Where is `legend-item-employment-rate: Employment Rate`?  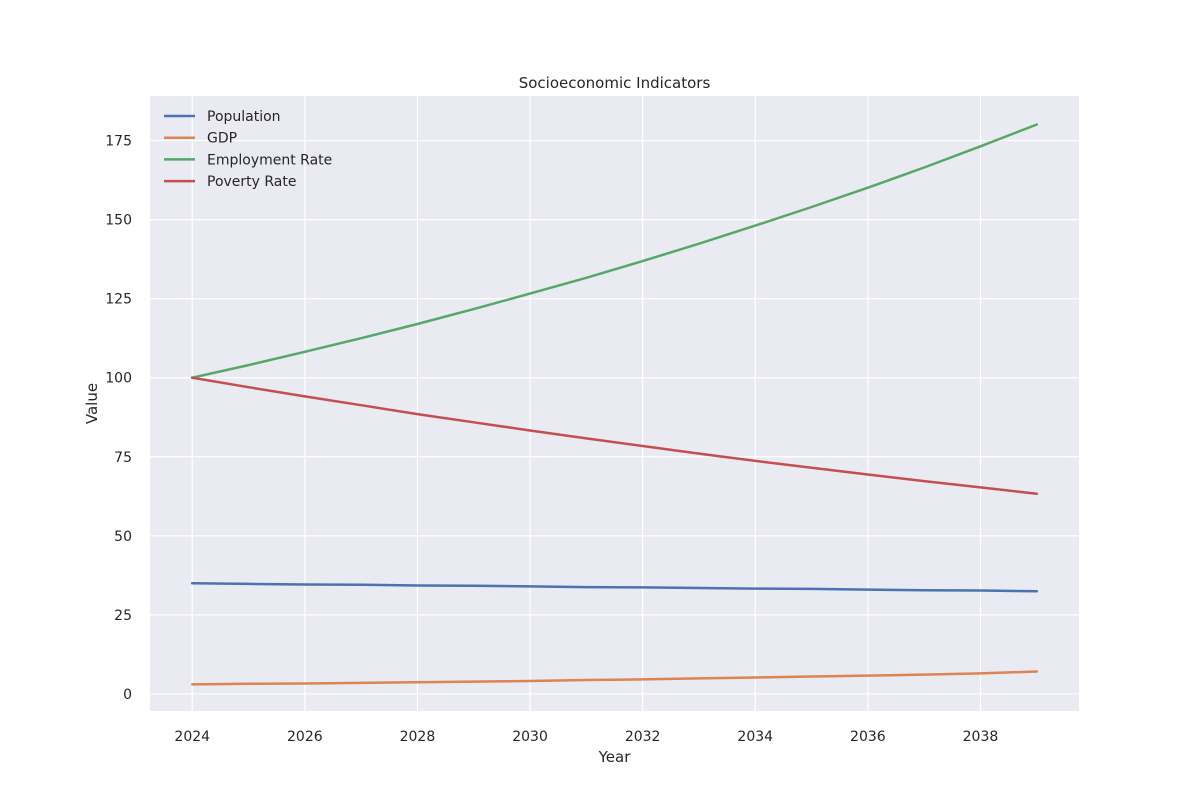
legend-item-employment-rate: Employment Rate is located at coordinates (248, 160).